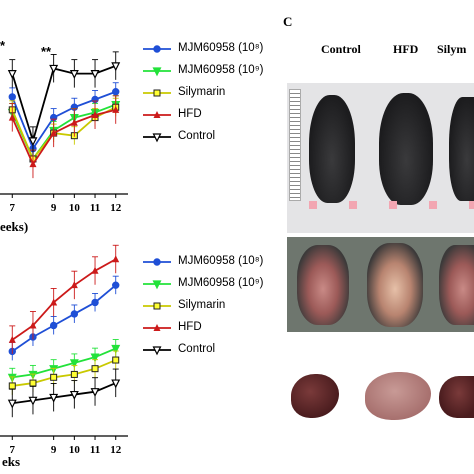  Describe the element at coordinates (380, 284) in the screenshot. I see `dissection-photo-row` at that location.